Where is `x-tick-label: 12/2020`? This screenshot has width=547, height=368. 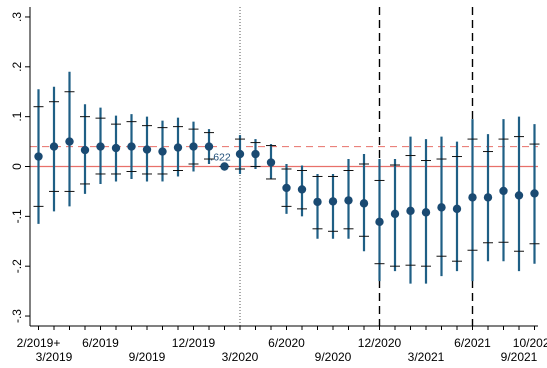 x-tick-label: 12/2020 is located at coordinates (380, 343).